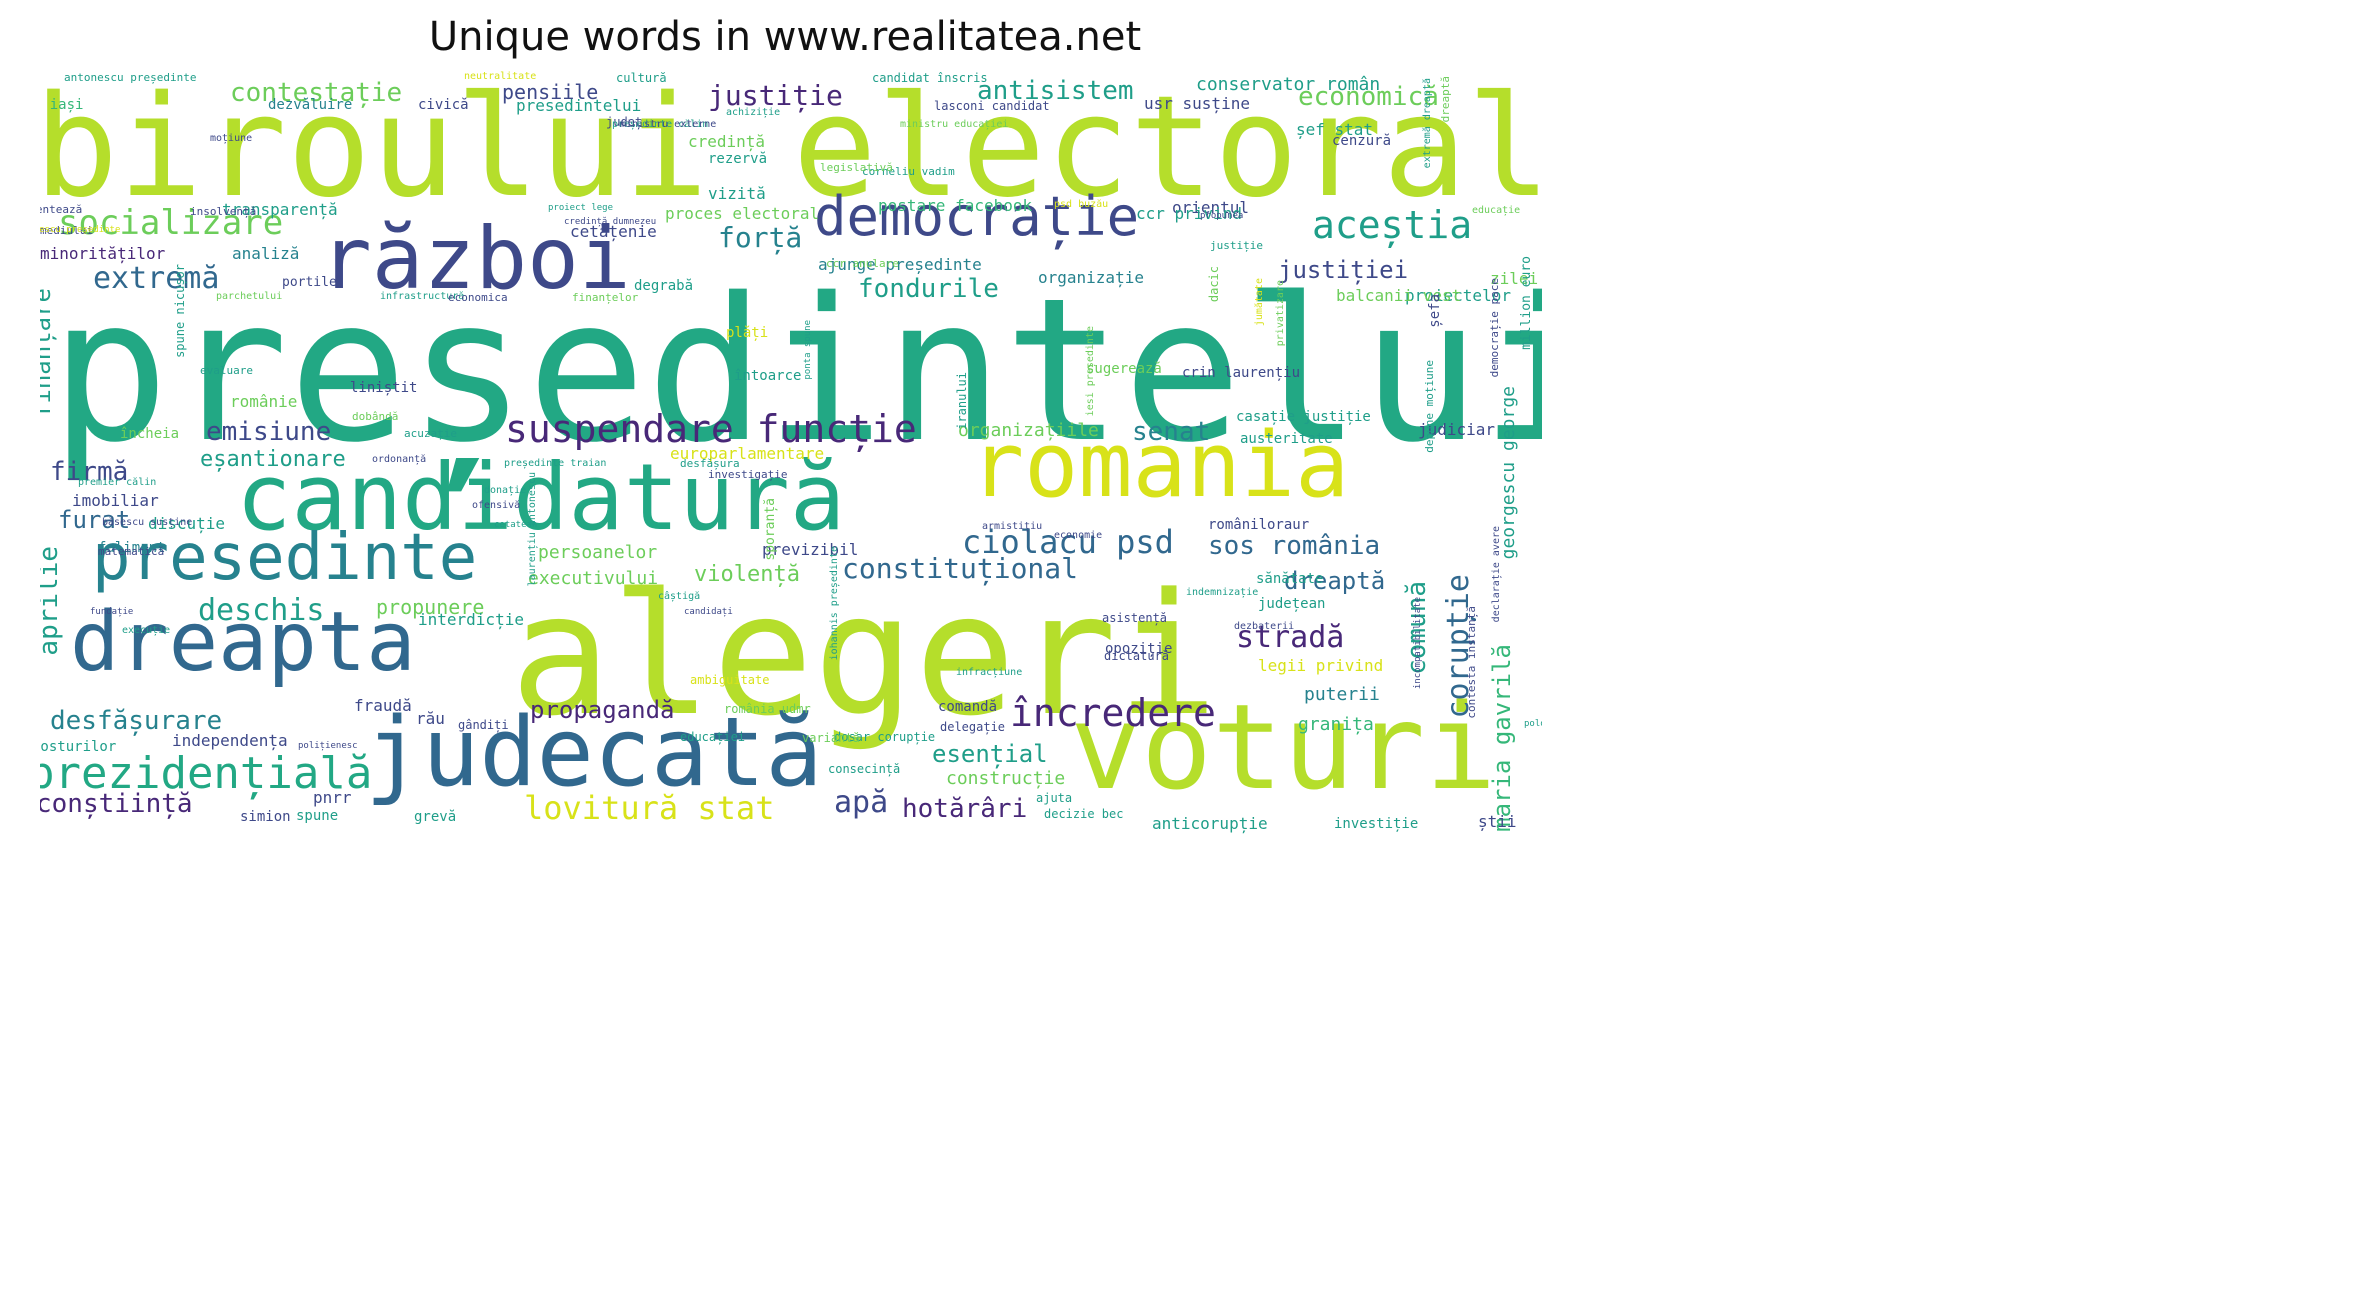 Image resolution: width=2370 pixels, height=1292 pixels. Describe the element at coordinates (747, 333) in the screenshot. I see `cloud-word: plăți` at that location.